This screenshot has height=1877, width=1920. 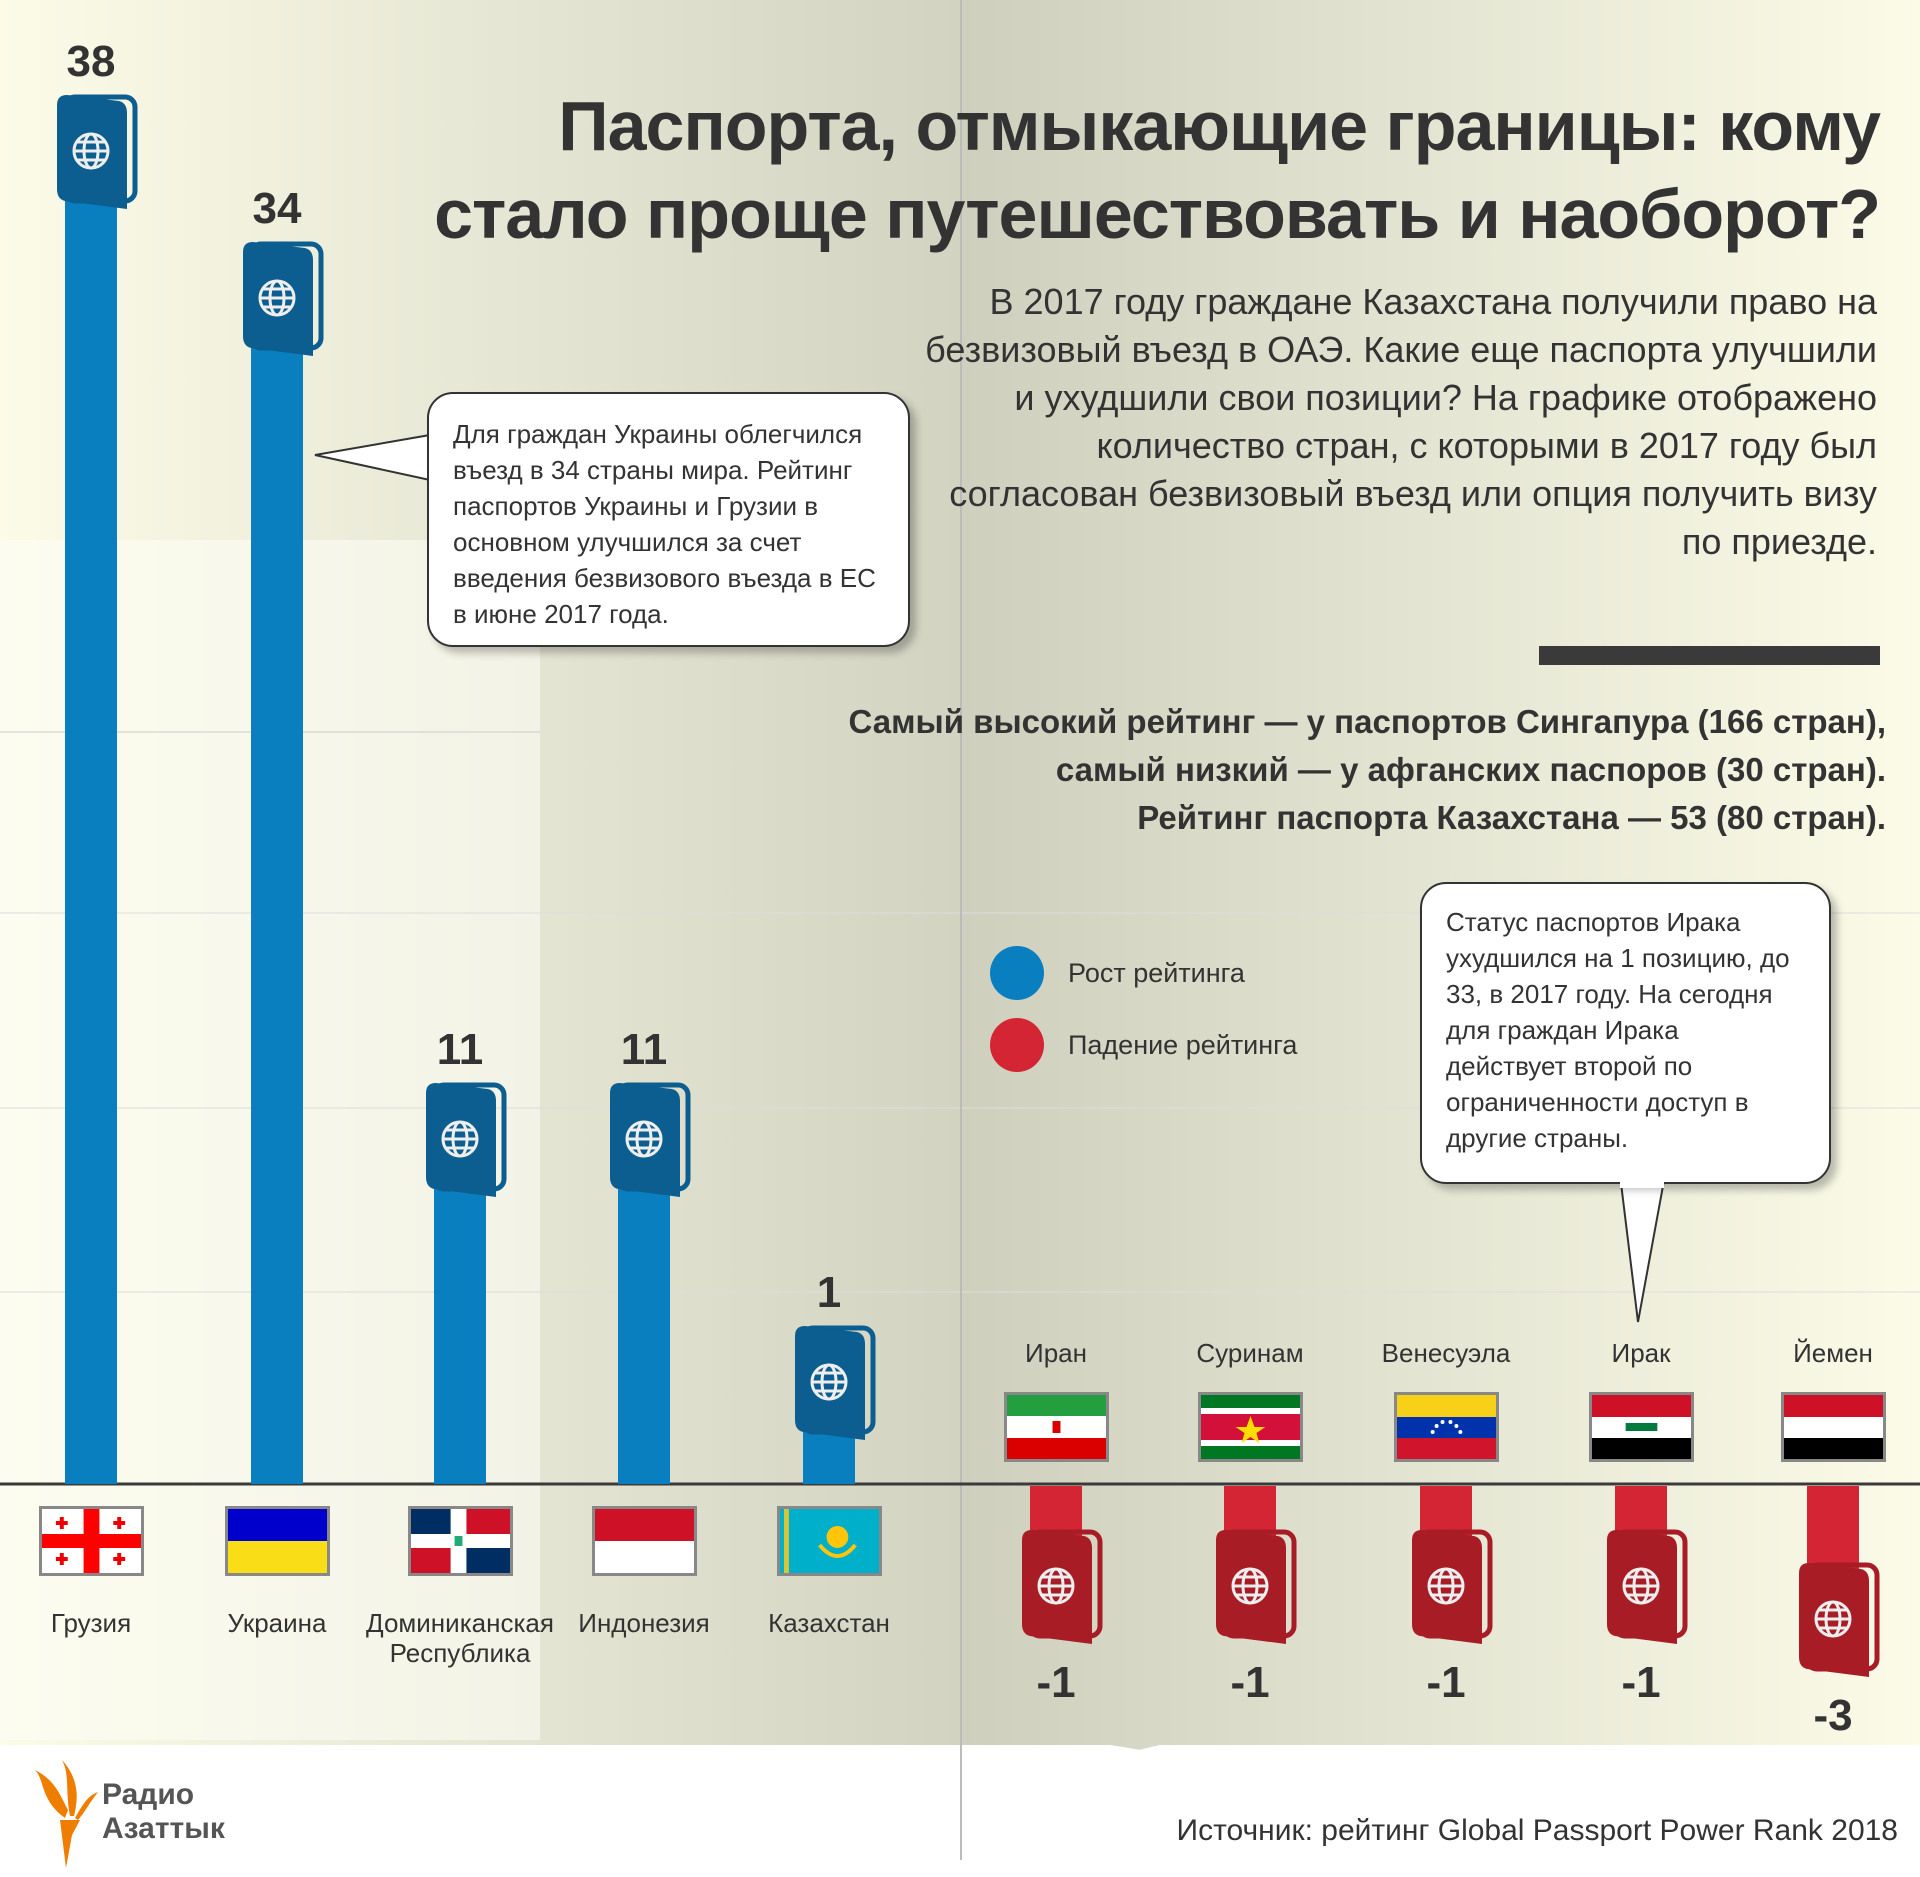 I want to click on bar-value-label: 34, so click(x=277, y=208).